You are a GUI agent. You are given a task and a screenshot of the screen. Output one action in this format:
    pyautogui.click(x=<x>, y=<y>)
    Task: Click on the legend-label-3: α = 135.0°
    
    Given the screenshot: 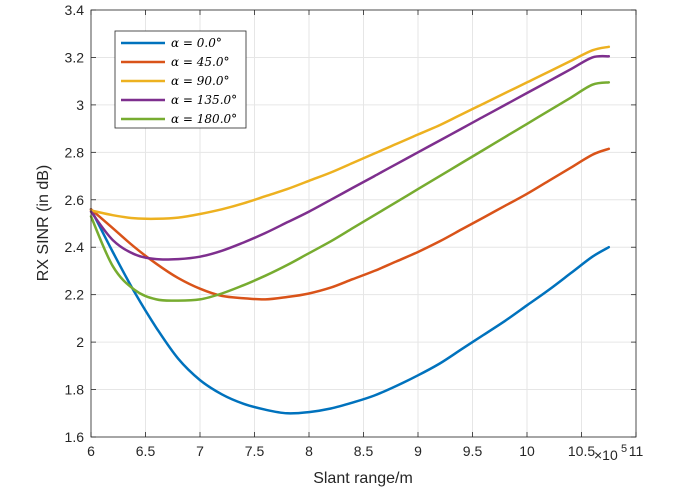 What is the action you would take?
    pyautogui.click(x=204, y=100)
    